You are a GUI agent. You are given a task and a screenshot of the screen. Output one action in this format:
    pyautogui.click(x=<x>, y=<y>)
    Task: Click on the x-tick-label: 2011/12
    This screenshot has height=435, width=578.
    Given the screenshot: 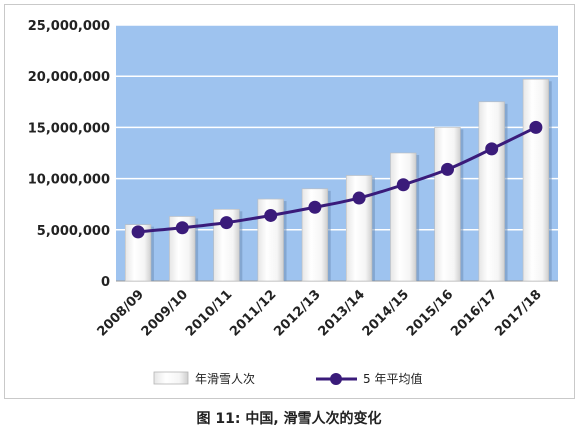 What is the action you would take?
    pyautogui.click(x=253, y=313)
    